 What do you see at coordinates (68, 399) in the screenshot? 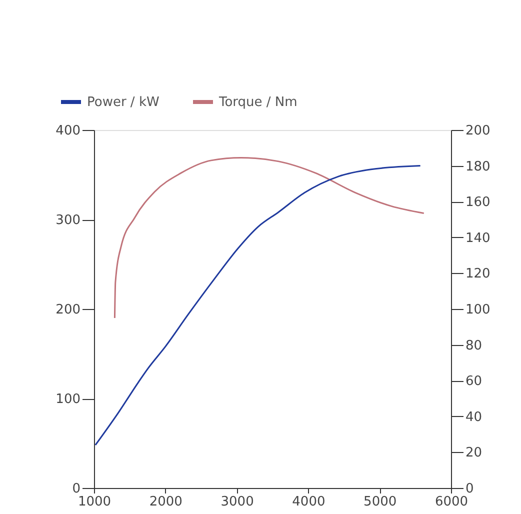
I see `y-tick-label: 100` at bounding box center [68, 399].